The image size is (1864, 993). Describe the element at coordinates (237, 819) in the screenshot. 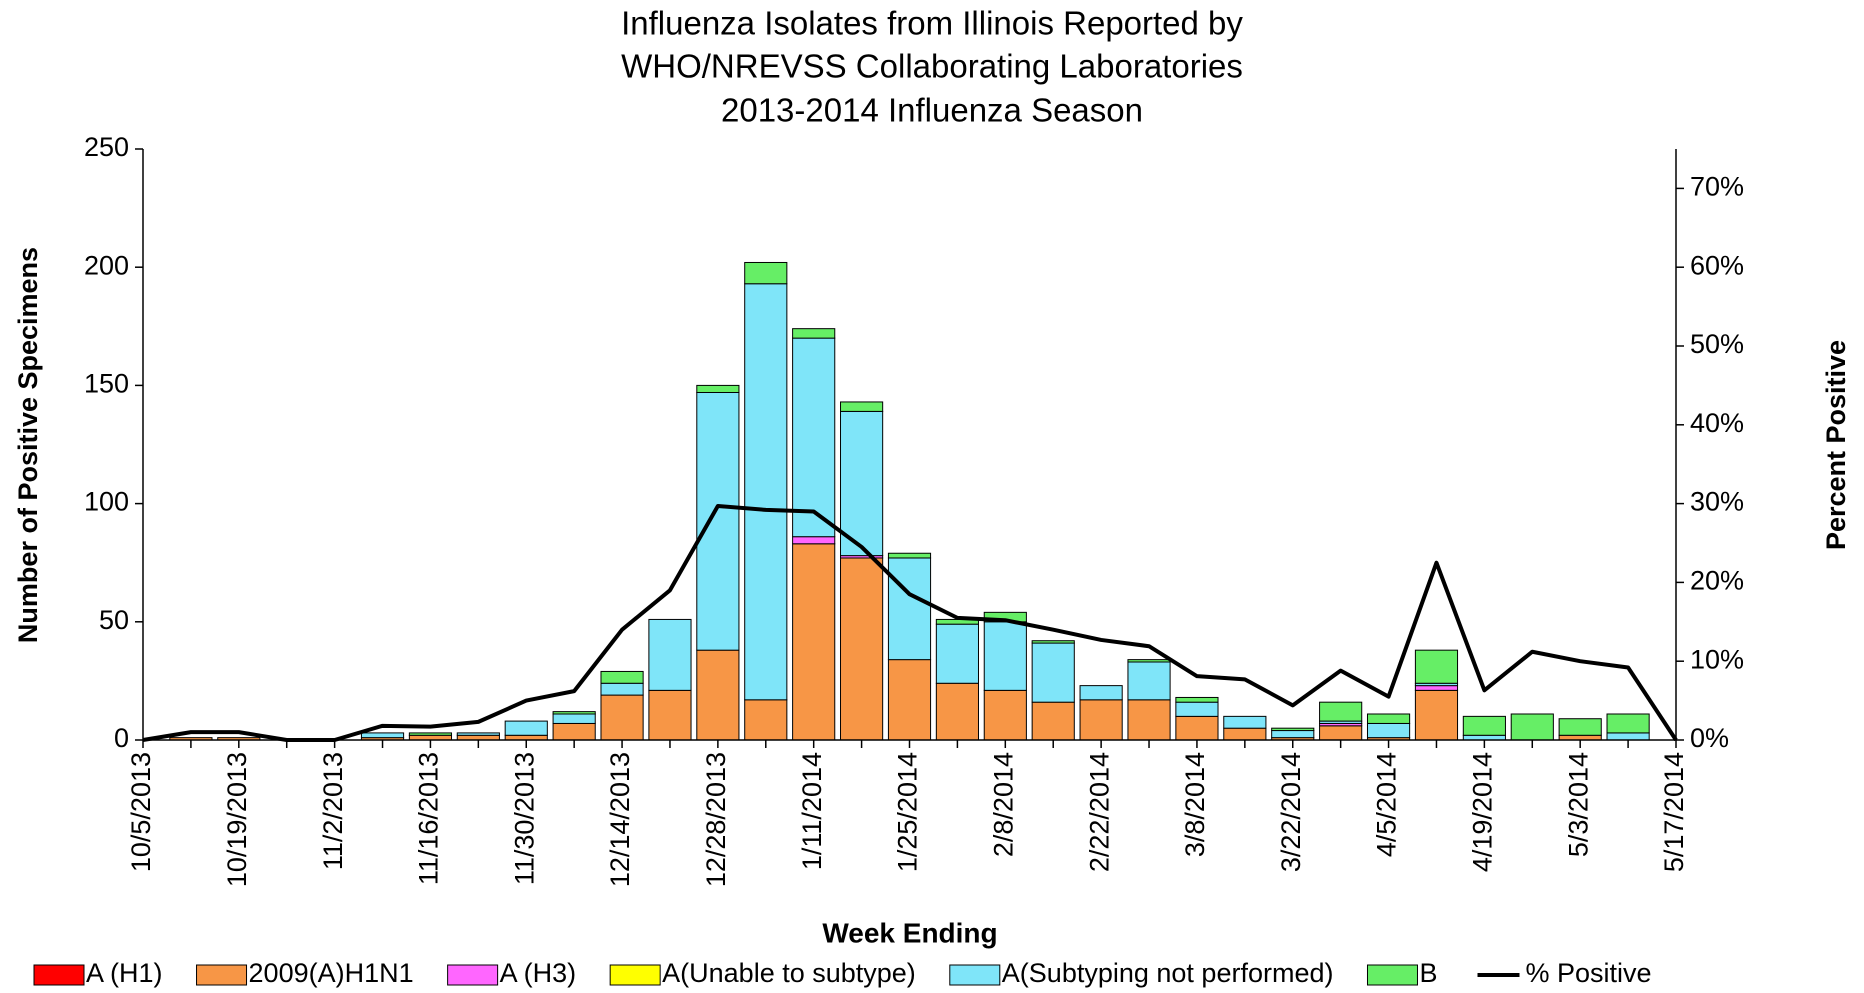

I see `x-tick-label: 10/19/2013` at that location.